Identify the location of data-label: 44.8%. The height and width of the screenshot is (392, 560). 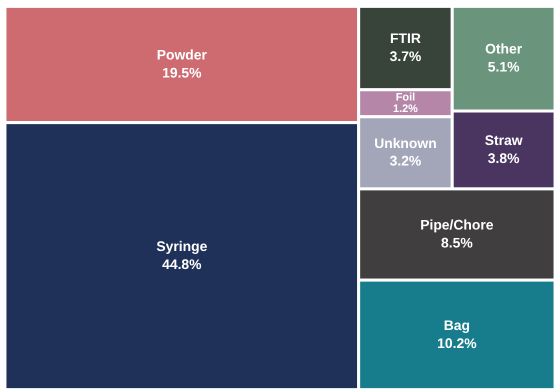
(182, 264).